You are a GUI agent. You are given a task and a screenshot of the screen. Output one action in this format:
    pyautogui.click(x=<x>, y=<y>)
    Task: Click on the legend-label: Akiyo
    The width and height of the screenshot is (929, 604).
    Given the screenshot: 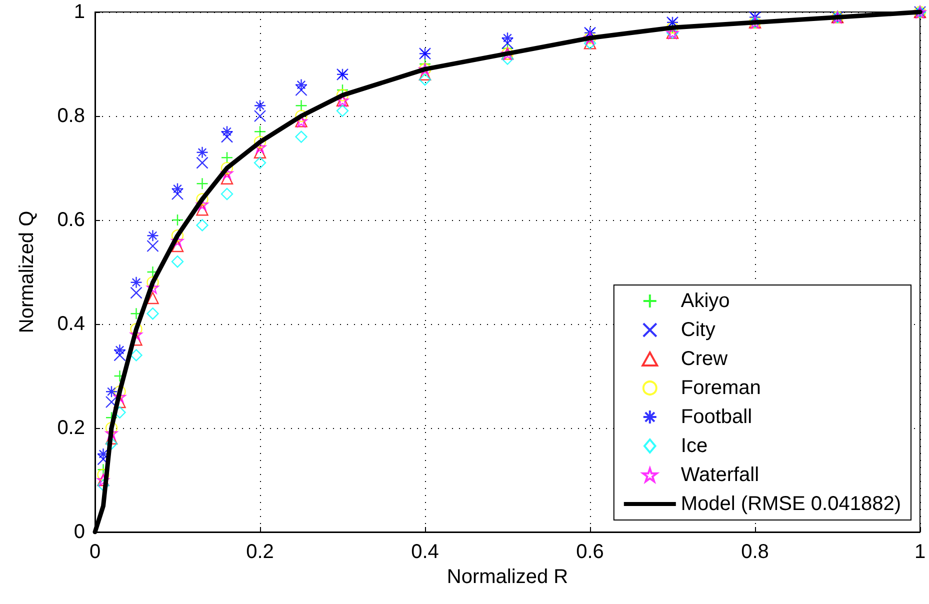 What is the action you would take?
    pyautogui.click(x=705, y=301)
    